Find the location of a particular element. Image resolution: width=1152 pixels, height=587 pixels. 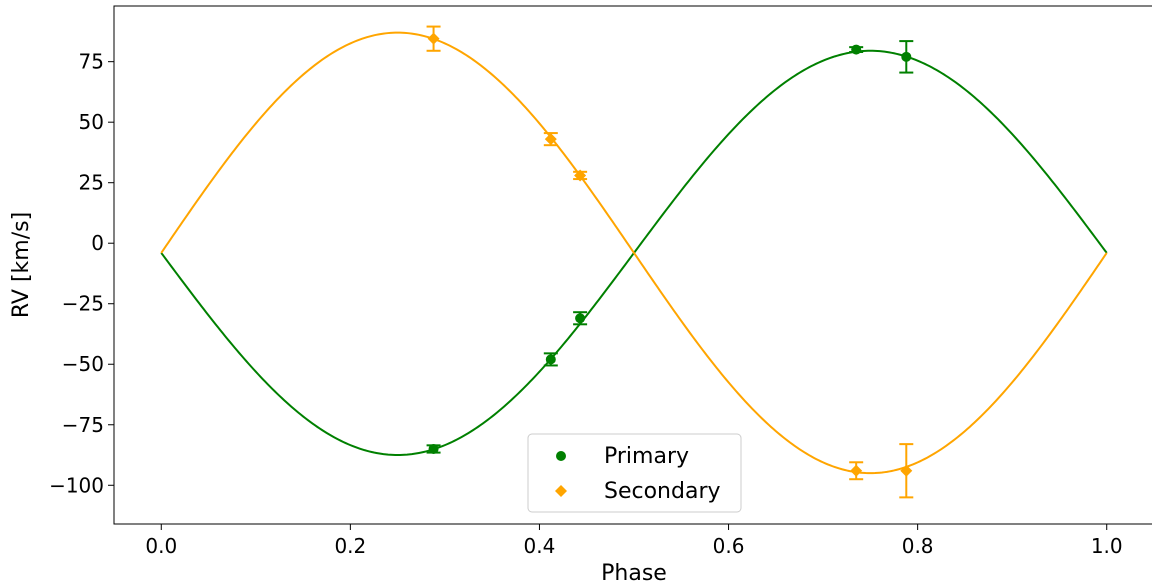

legend-frame is located at coordinates (634, 473).